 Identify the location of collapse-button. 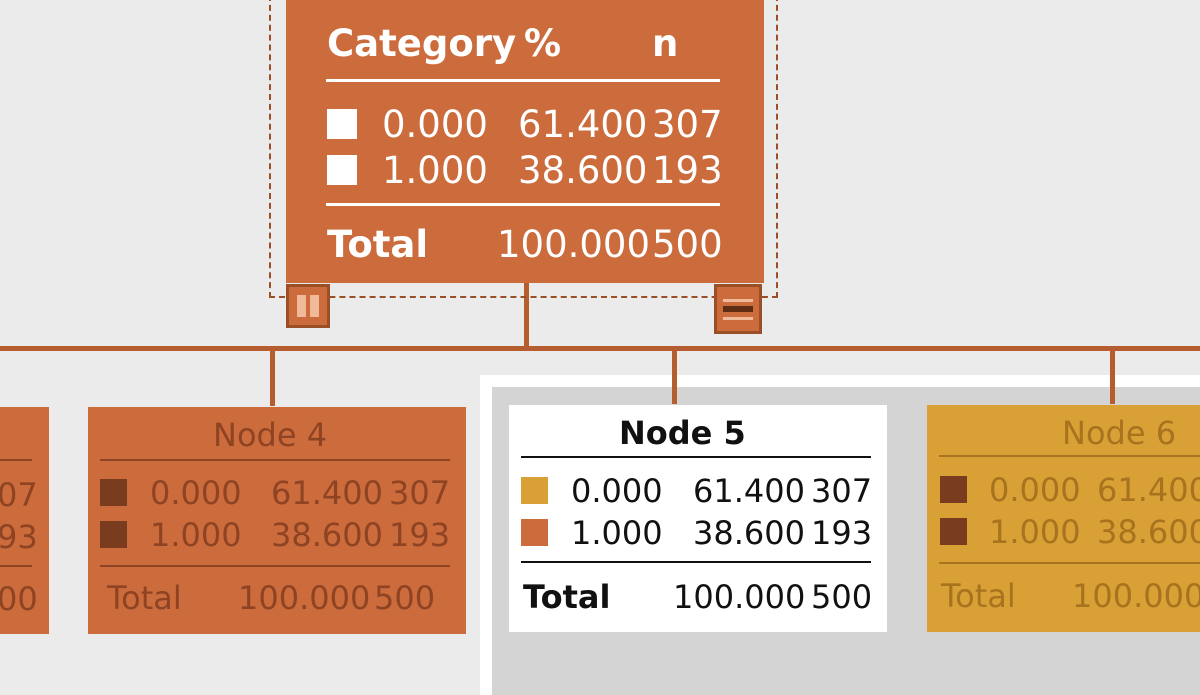
(738, 309).